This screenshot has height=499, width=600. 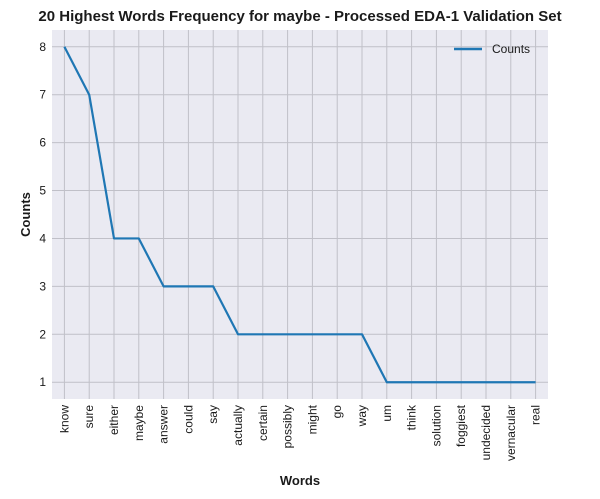 I want to click on x-tick-label-undecided: undecided, so click(x=486, y=432).